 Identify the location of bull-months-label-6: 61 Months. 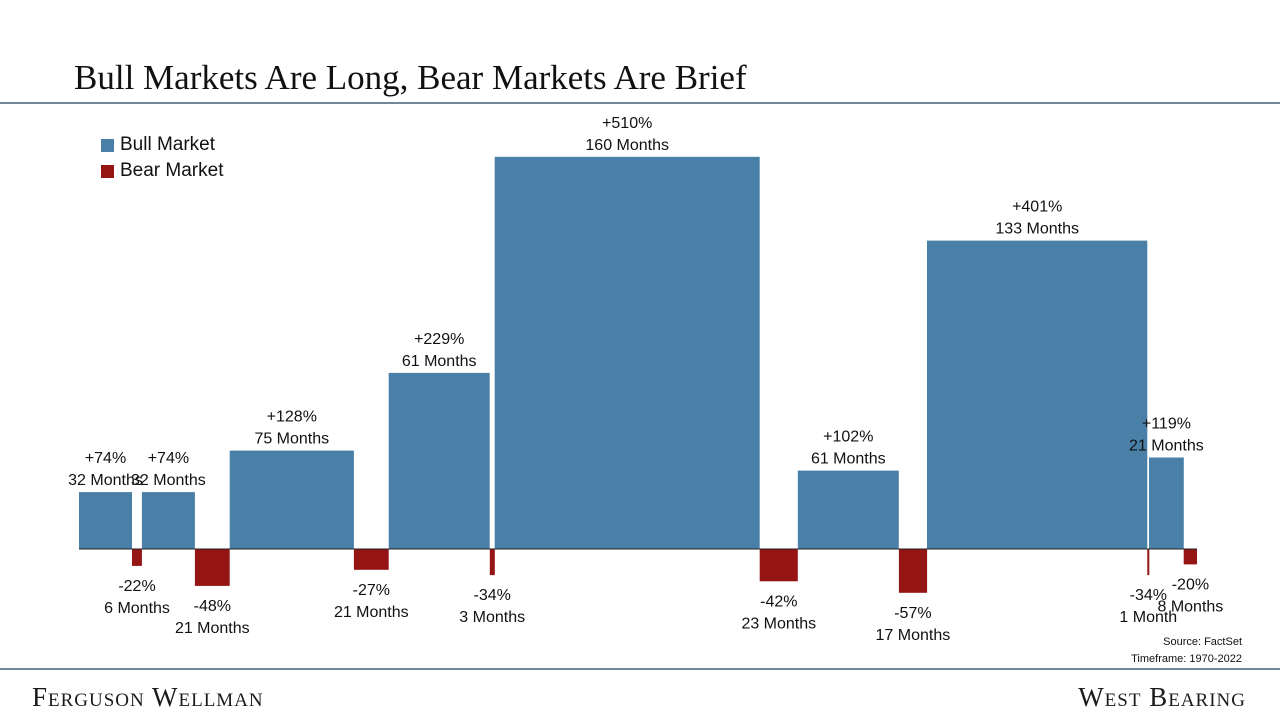
(439, 361).